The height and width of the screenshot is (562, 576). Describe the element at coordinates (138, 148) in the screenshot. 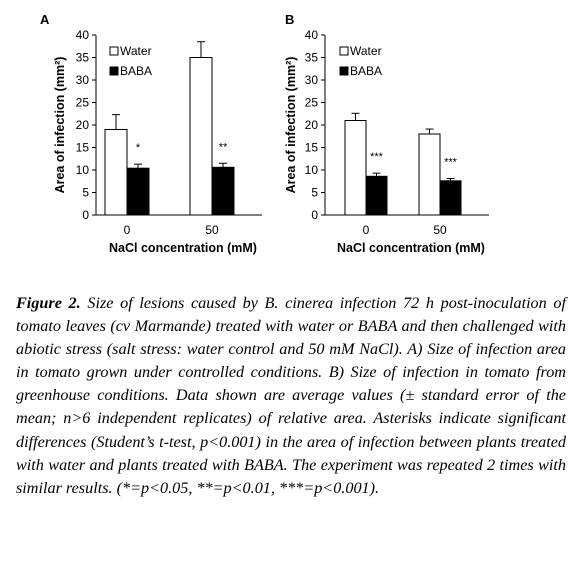

I see `significance-marker: *` at that location.